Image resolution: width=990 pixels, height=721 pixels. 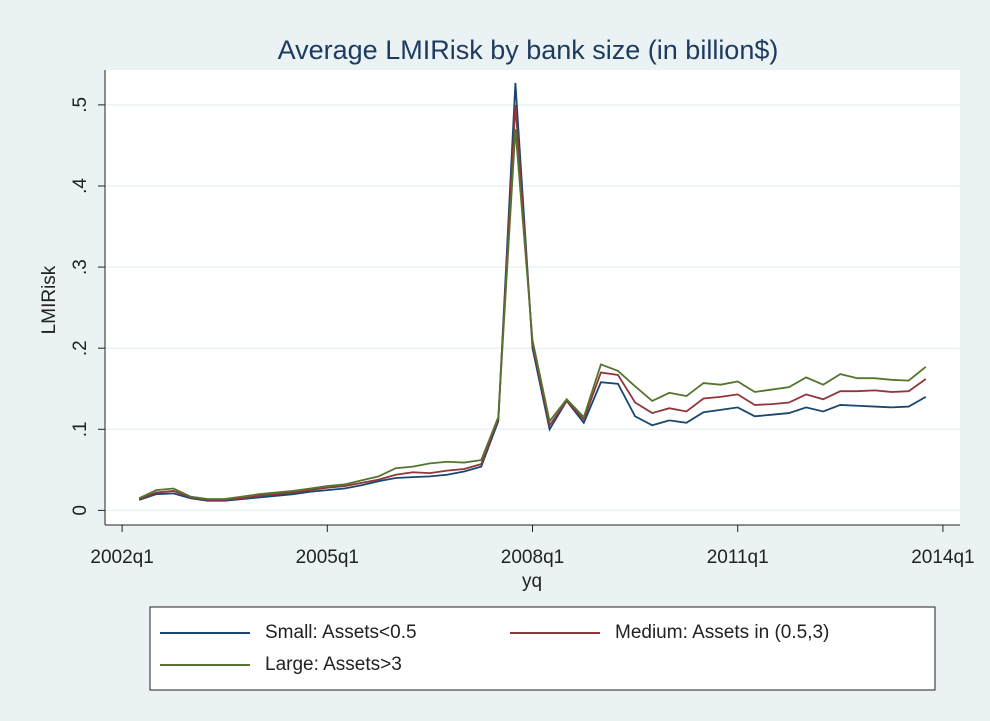 I want to click on y-axis-title: LMIRisk, so click(x=49, y=299).